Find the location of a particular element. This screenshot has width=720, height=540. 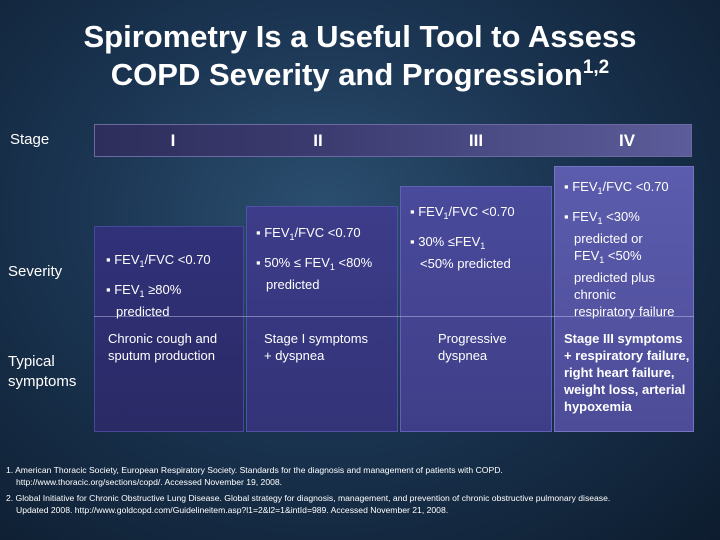

row-label-typical-symptoms: Typical symptoms is located at coordinates (42, 372).